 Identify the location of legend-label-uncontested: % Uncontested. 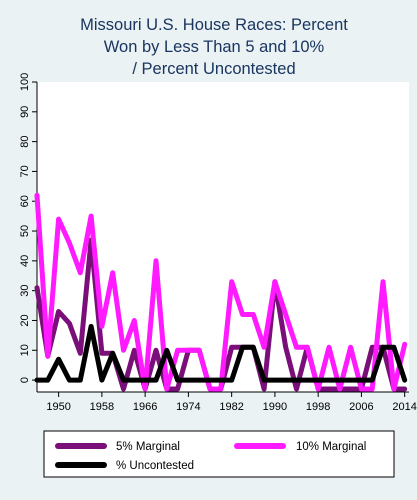
(155, 466).